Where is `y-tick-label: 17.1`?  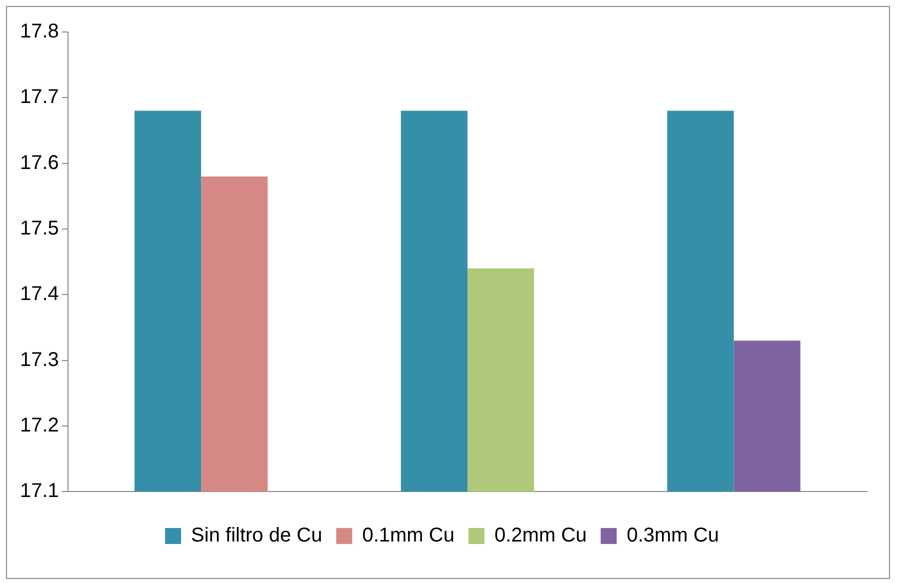 y-tick-label: 17.1 is located at coordinates (39, 491).